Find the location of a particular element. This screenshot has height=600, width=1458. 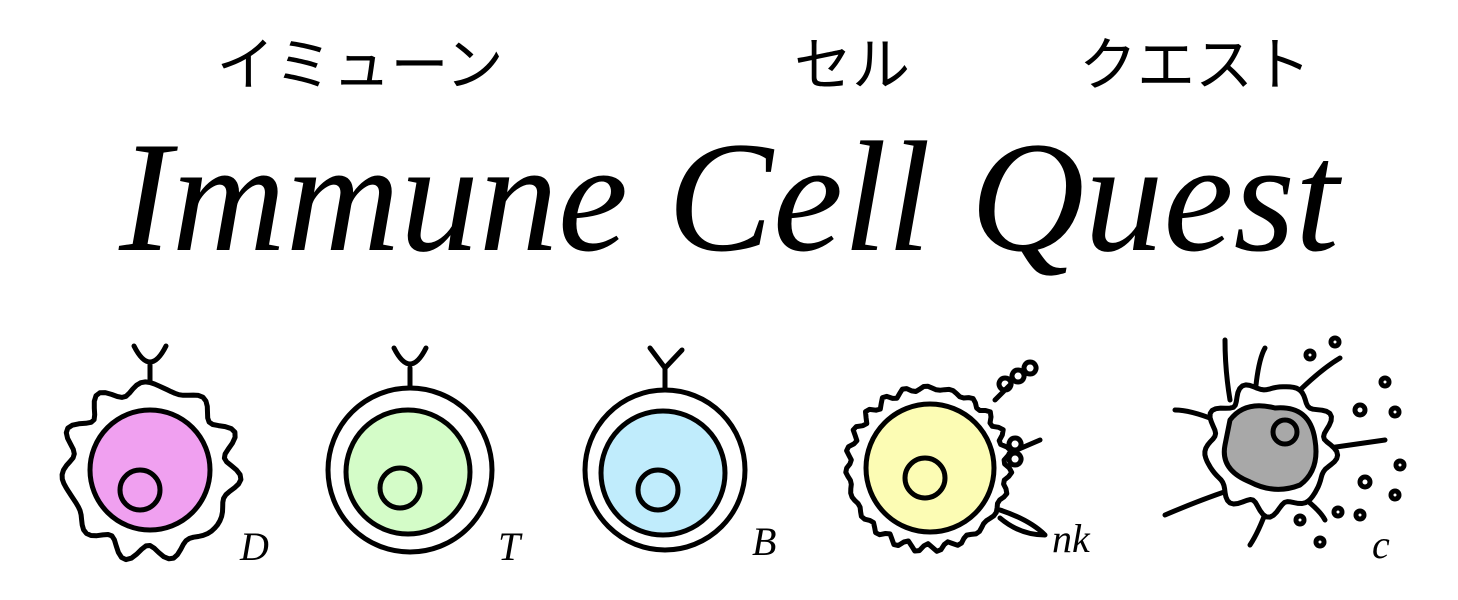

katakana-cell: セル is located at coordinates (852, 65).